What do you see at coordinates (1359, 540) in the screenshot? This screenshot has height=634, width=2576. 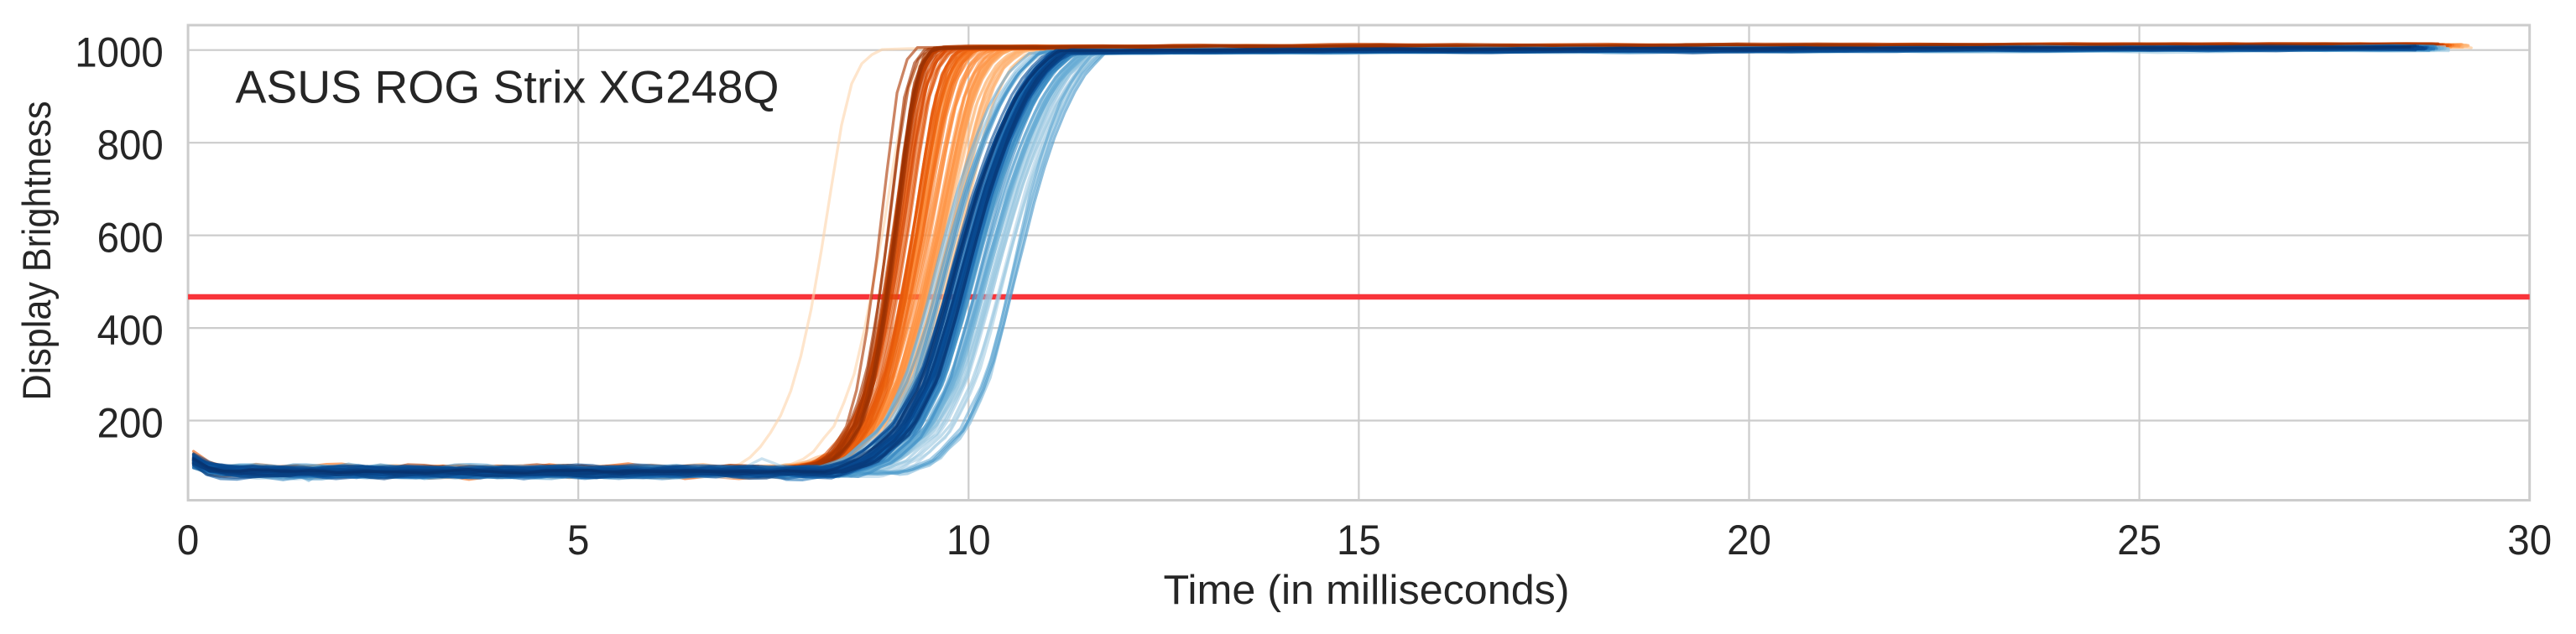 I see `svg-text: 15` at bounding box center [1359, 540].